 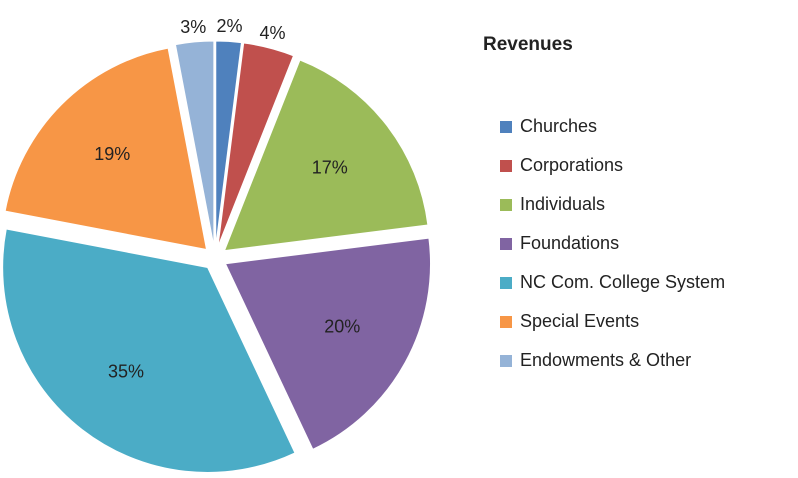 I want to click on chart-title: Revenues, so click(x=528, y=44).